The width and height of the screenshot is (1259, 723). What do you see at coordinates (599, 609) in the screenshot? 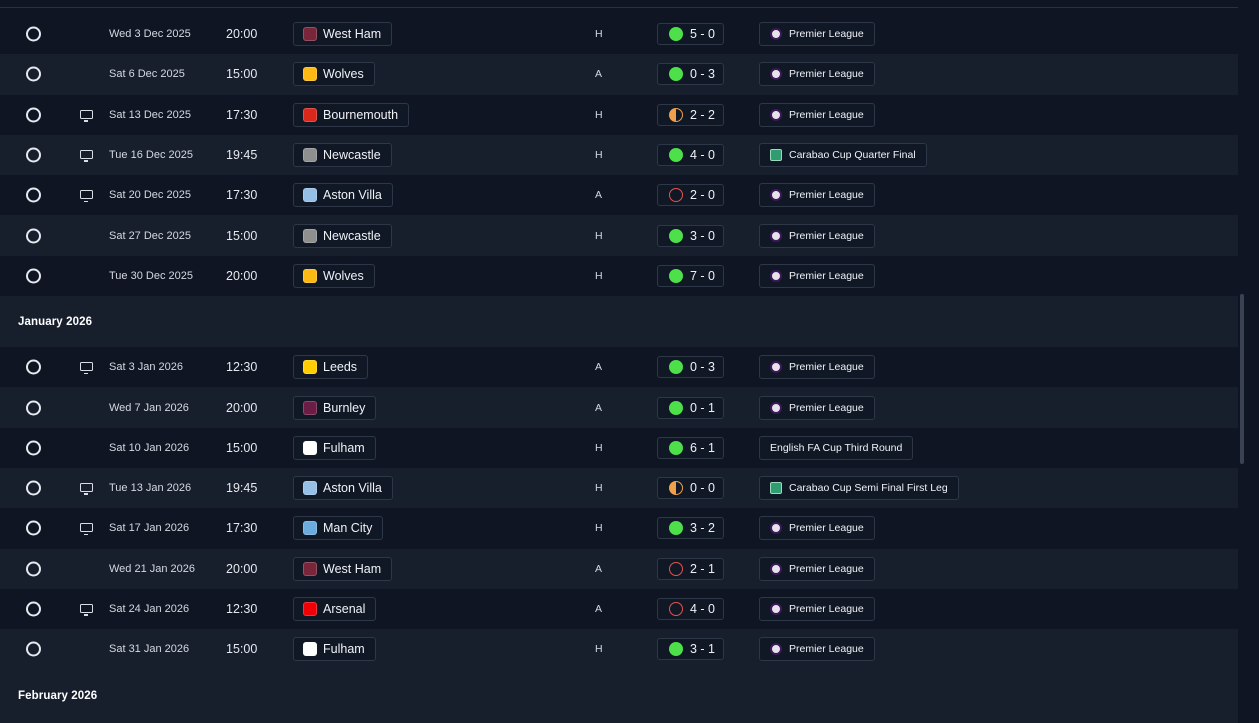
I see `venue-indicator: A` at bounding box center [599, 609].